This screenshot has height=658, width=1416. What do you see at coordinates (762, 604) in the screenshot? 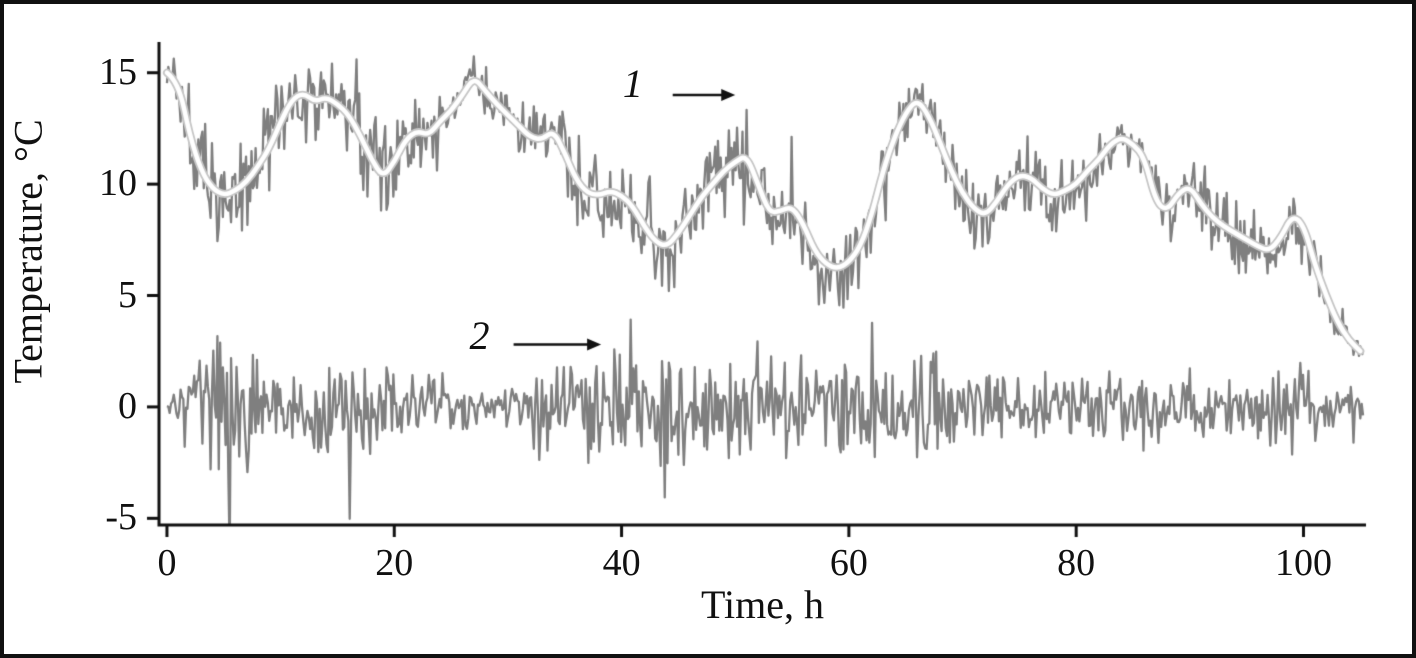
I see `x-axis-title: Time, h` at bounding box center [762, 604].